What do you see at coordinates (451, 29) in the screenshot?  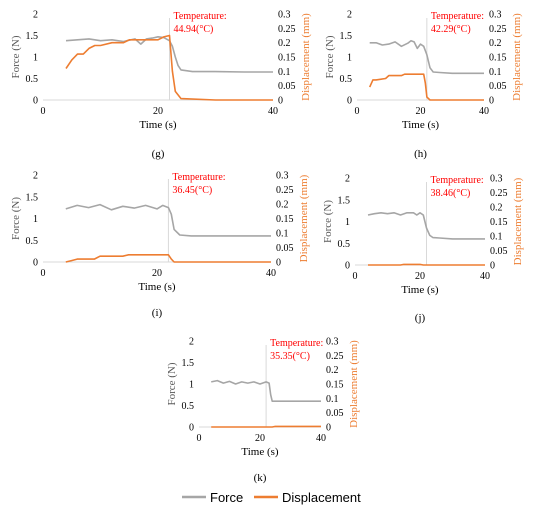 I see `temperature-value: 42.29(°C)` at bounding box center [451, 29].